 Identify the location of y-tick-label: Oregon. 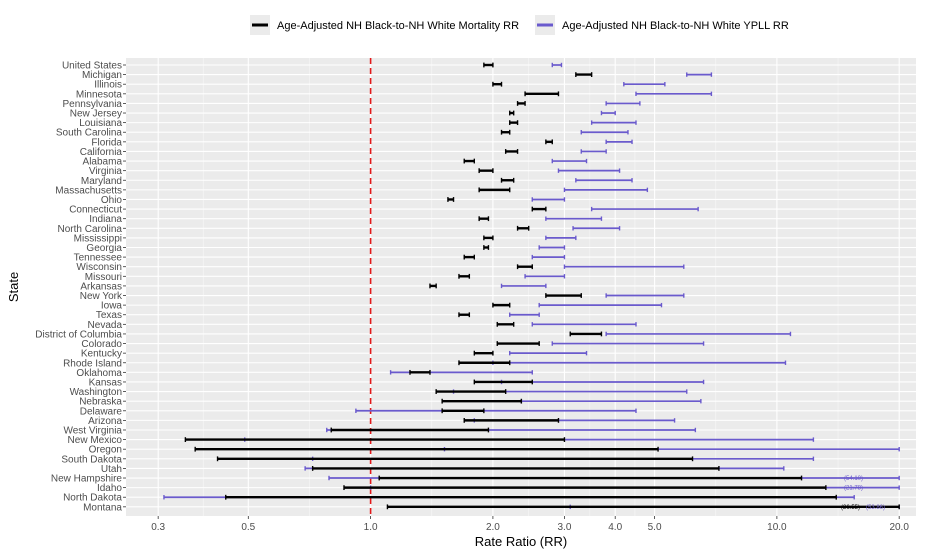
(105, 450).